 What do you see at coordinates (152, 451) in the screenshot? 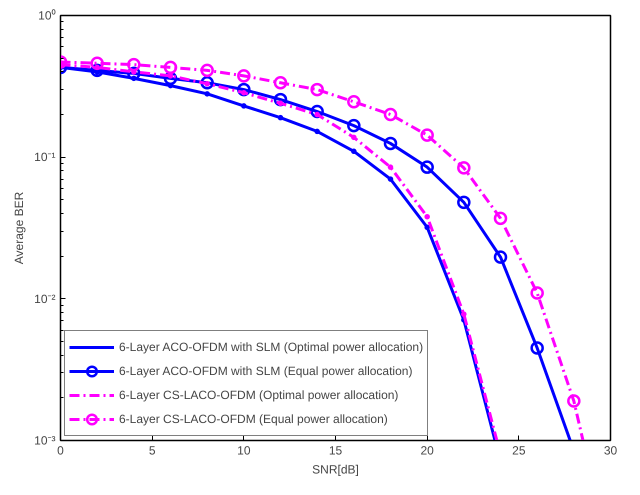
I see `x-tick-label: 5` at bounding box center [152, 451].